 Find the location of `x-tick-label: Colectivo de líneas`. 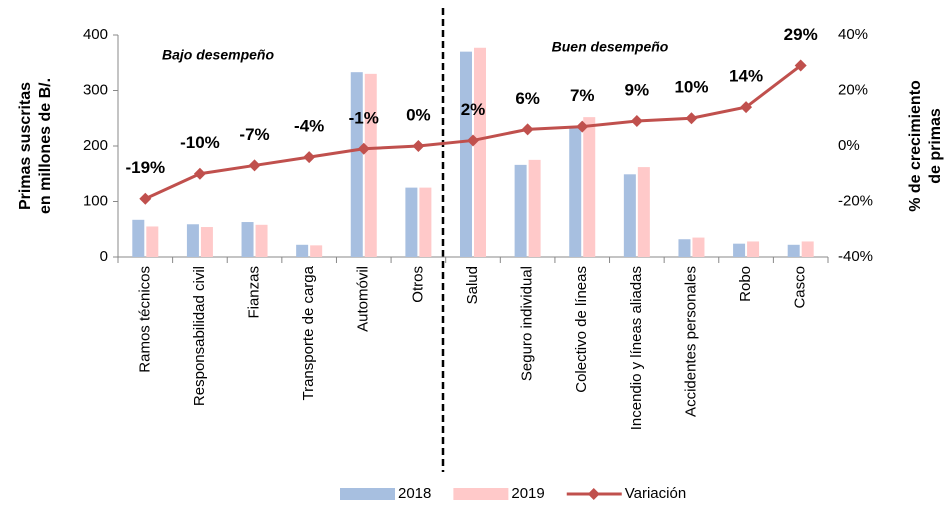

x-tick-label: Colectivo de líneas is located at coordinates (581, 329).